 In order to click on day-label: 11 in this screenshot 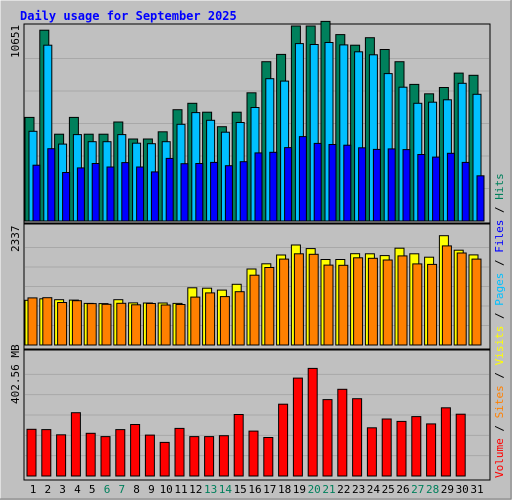, I will do `click(180, 489)`.